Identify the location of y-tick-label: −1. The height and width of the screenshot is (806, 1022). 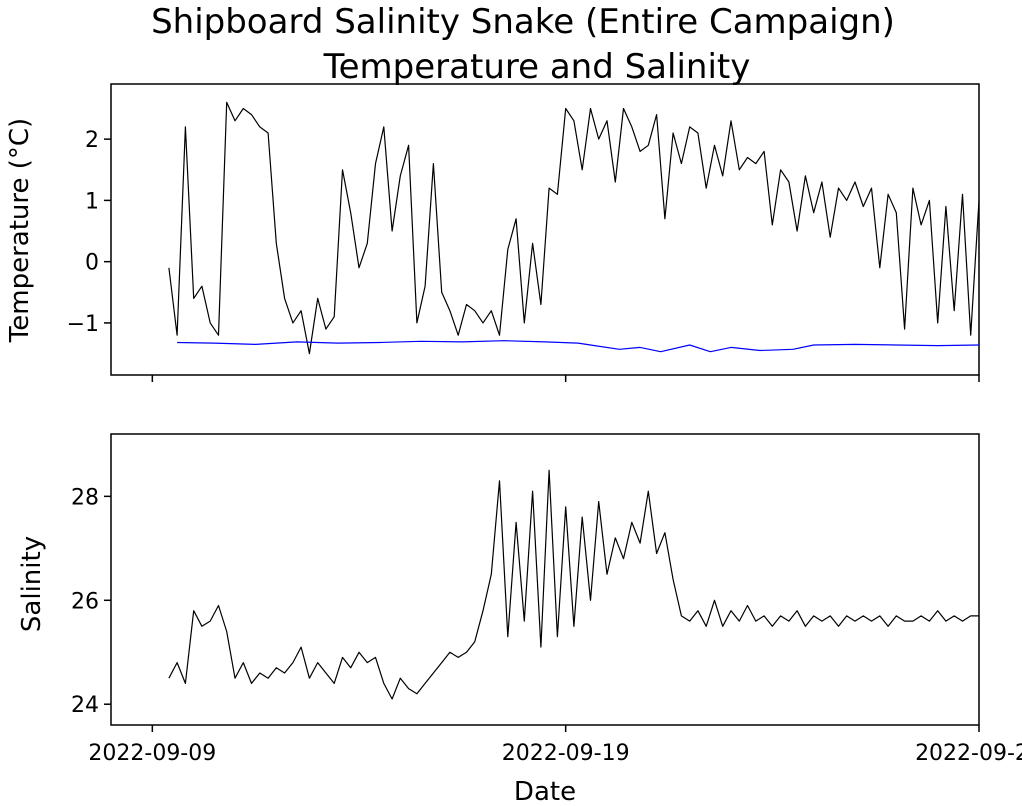
(83, 324).